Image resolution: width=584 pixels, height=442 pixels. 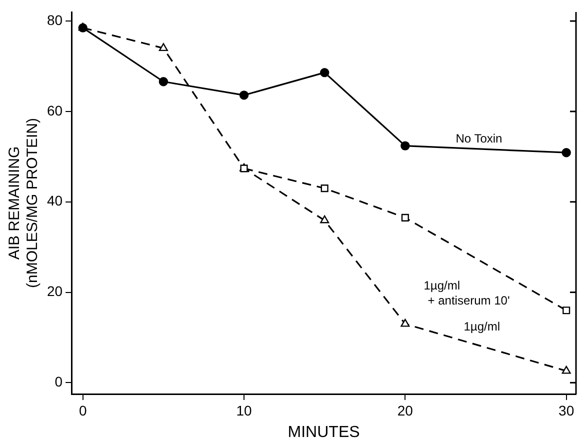 What do you see at coordinates (479, 139) in the screenshot?
I see `series-label: No Toxin` at bounding box center [479, 139].